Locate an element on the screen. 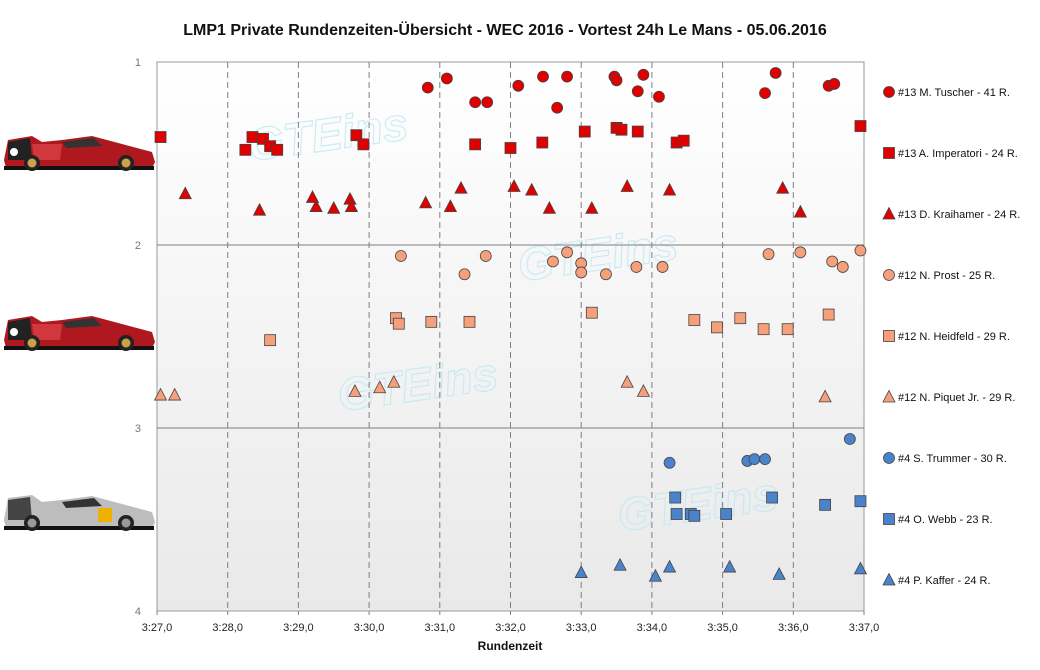  x-tick-label: 3:29,0 is located at coordinates (298, 628).